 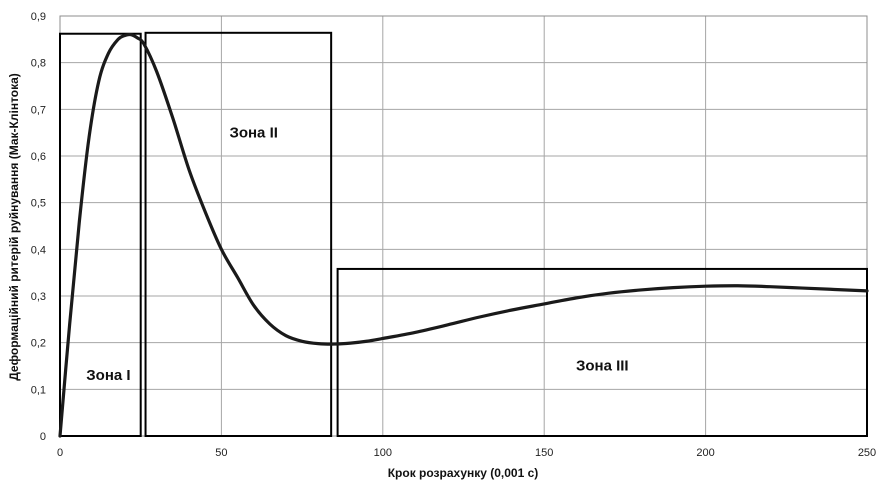 I want to click on y-tick-label: 0,5, so click(x=38, y=204).